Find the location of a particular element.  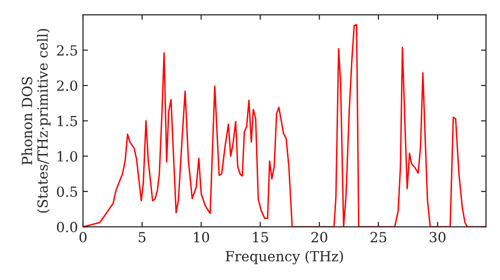

x-axis-title: Frequency (THz) is located at coordinates (284, 257).